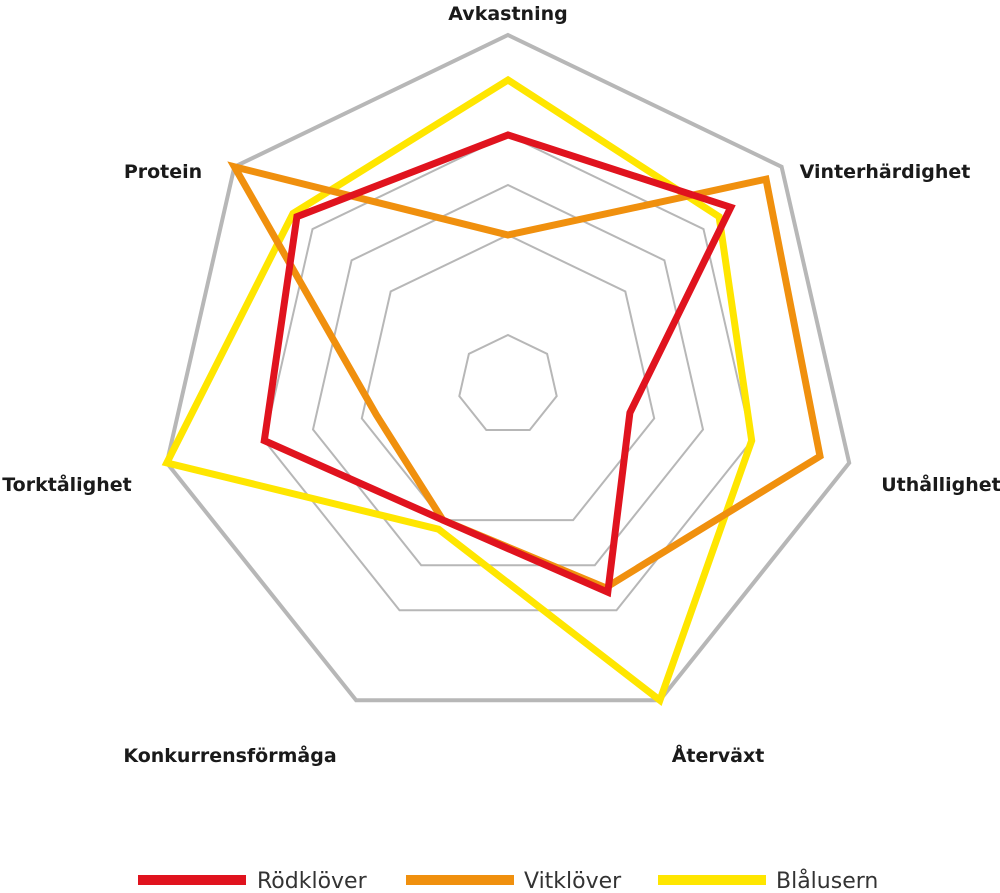  What do you see at coordinates (507, 14) in the screenshot?
I see `axis-label-avkastning: Avkastning` at bounding box center [507, 14].